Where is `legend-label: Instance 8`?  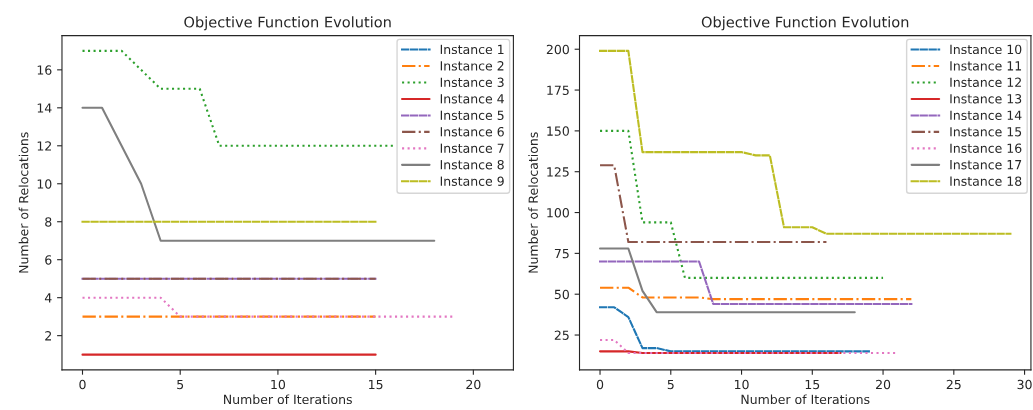 legend-label: Instance 8 is located at coordinates (472, 164).